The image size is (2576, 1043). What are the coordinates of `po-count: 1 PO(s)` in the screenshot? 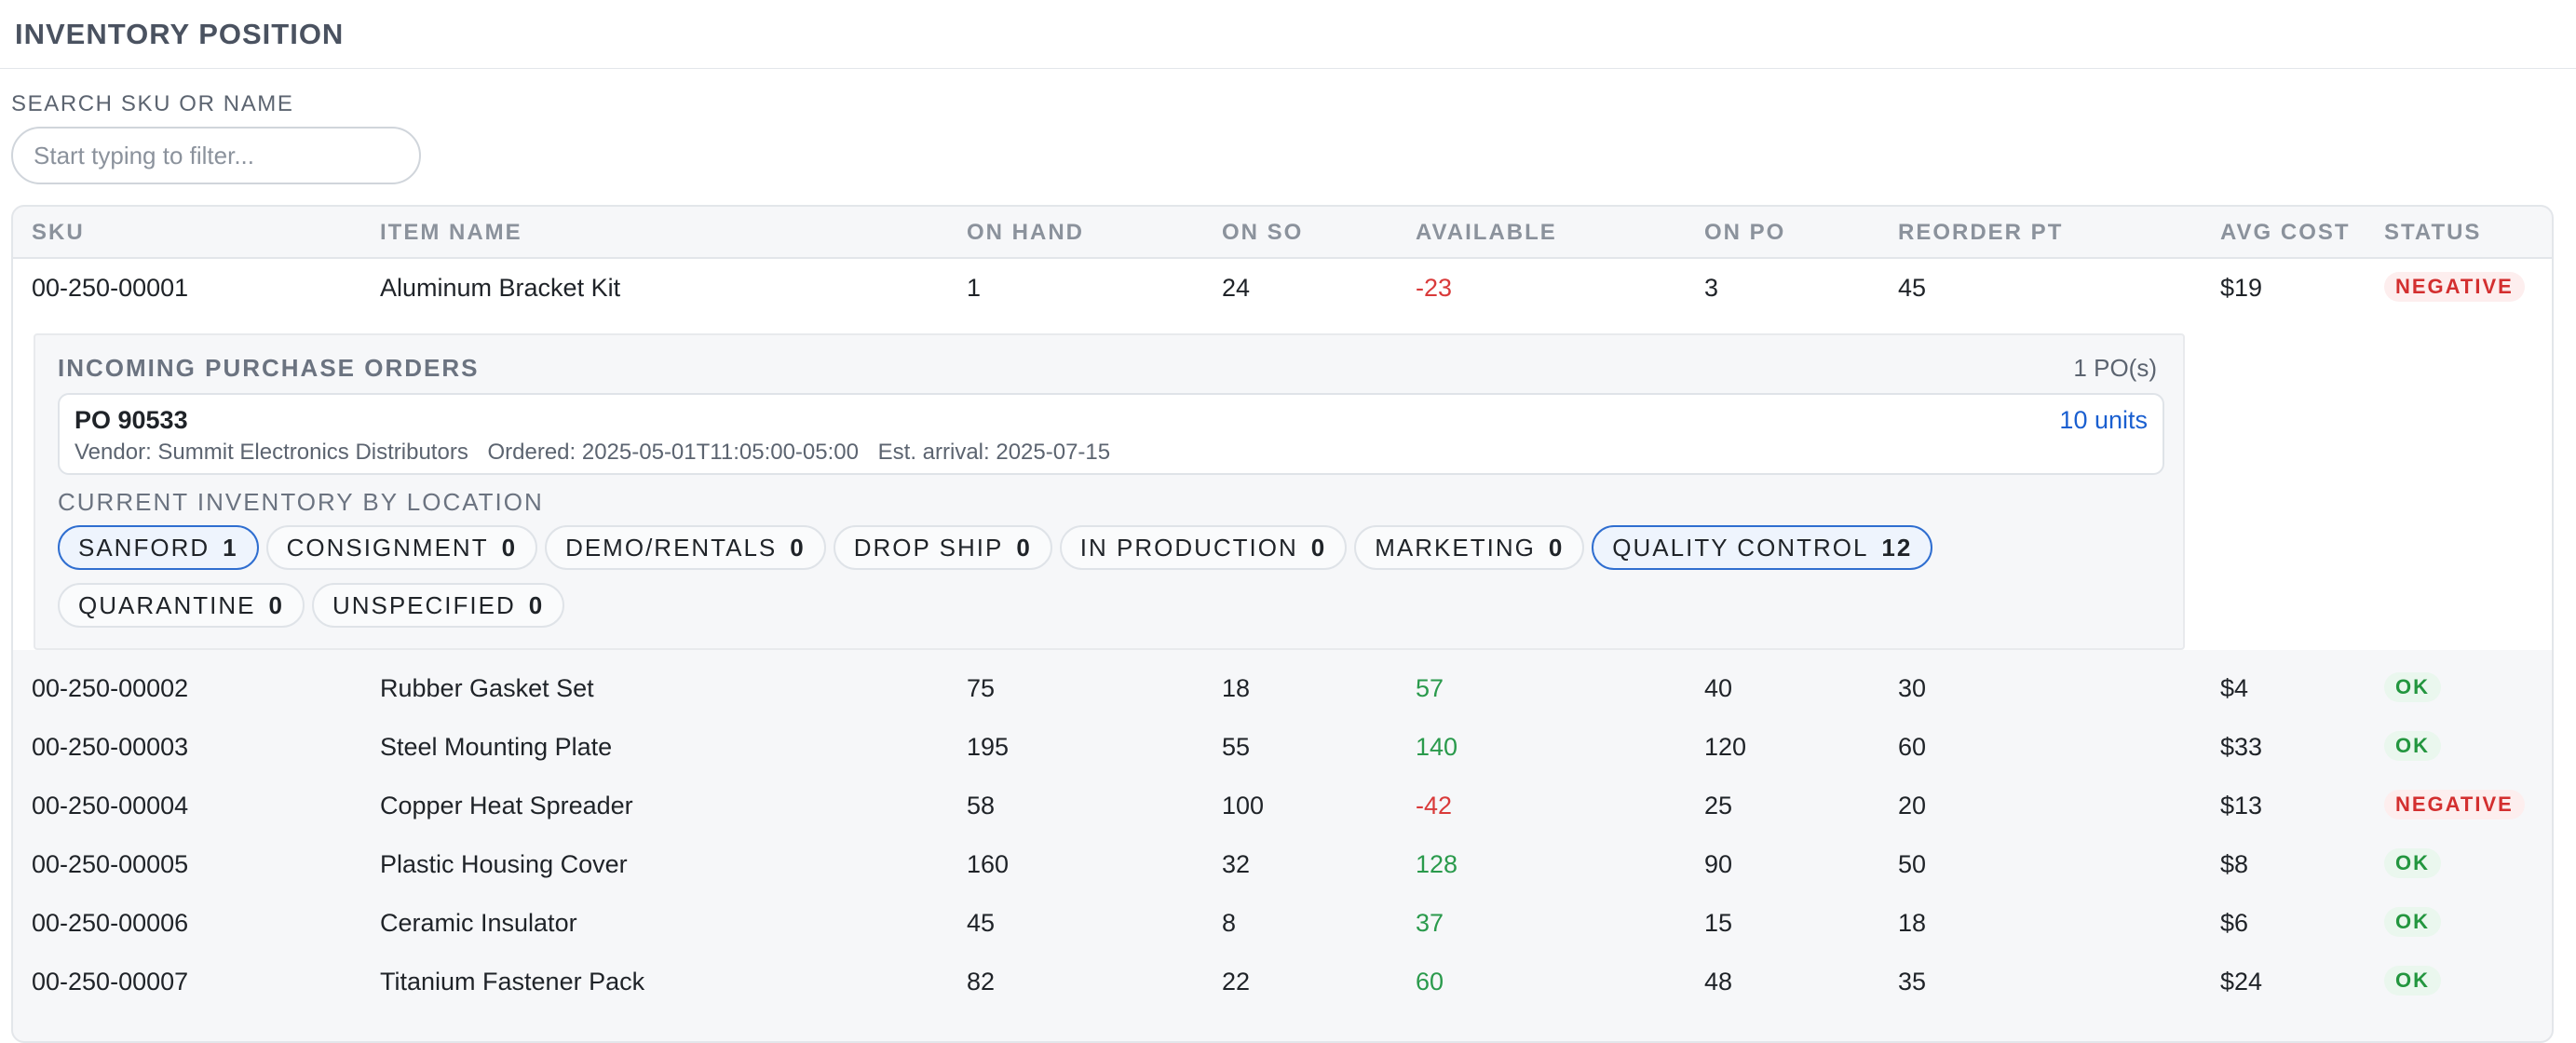 It's located at (2115, 368).